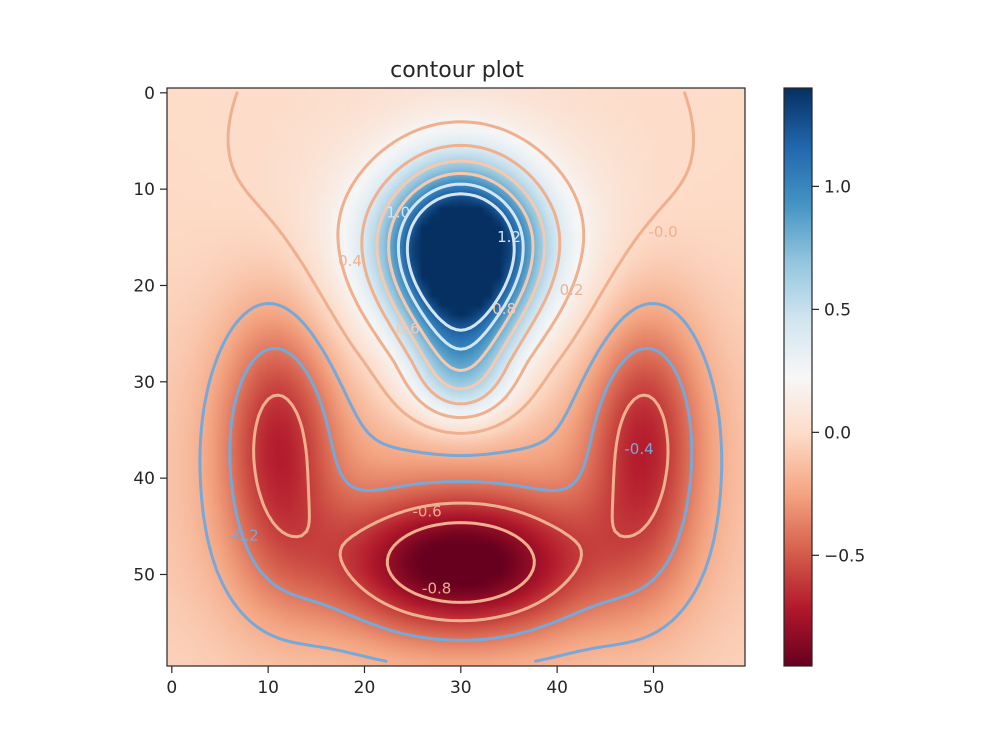  I want to click on x-axis: 0 10 20 30 40 50, so click(415, 682).